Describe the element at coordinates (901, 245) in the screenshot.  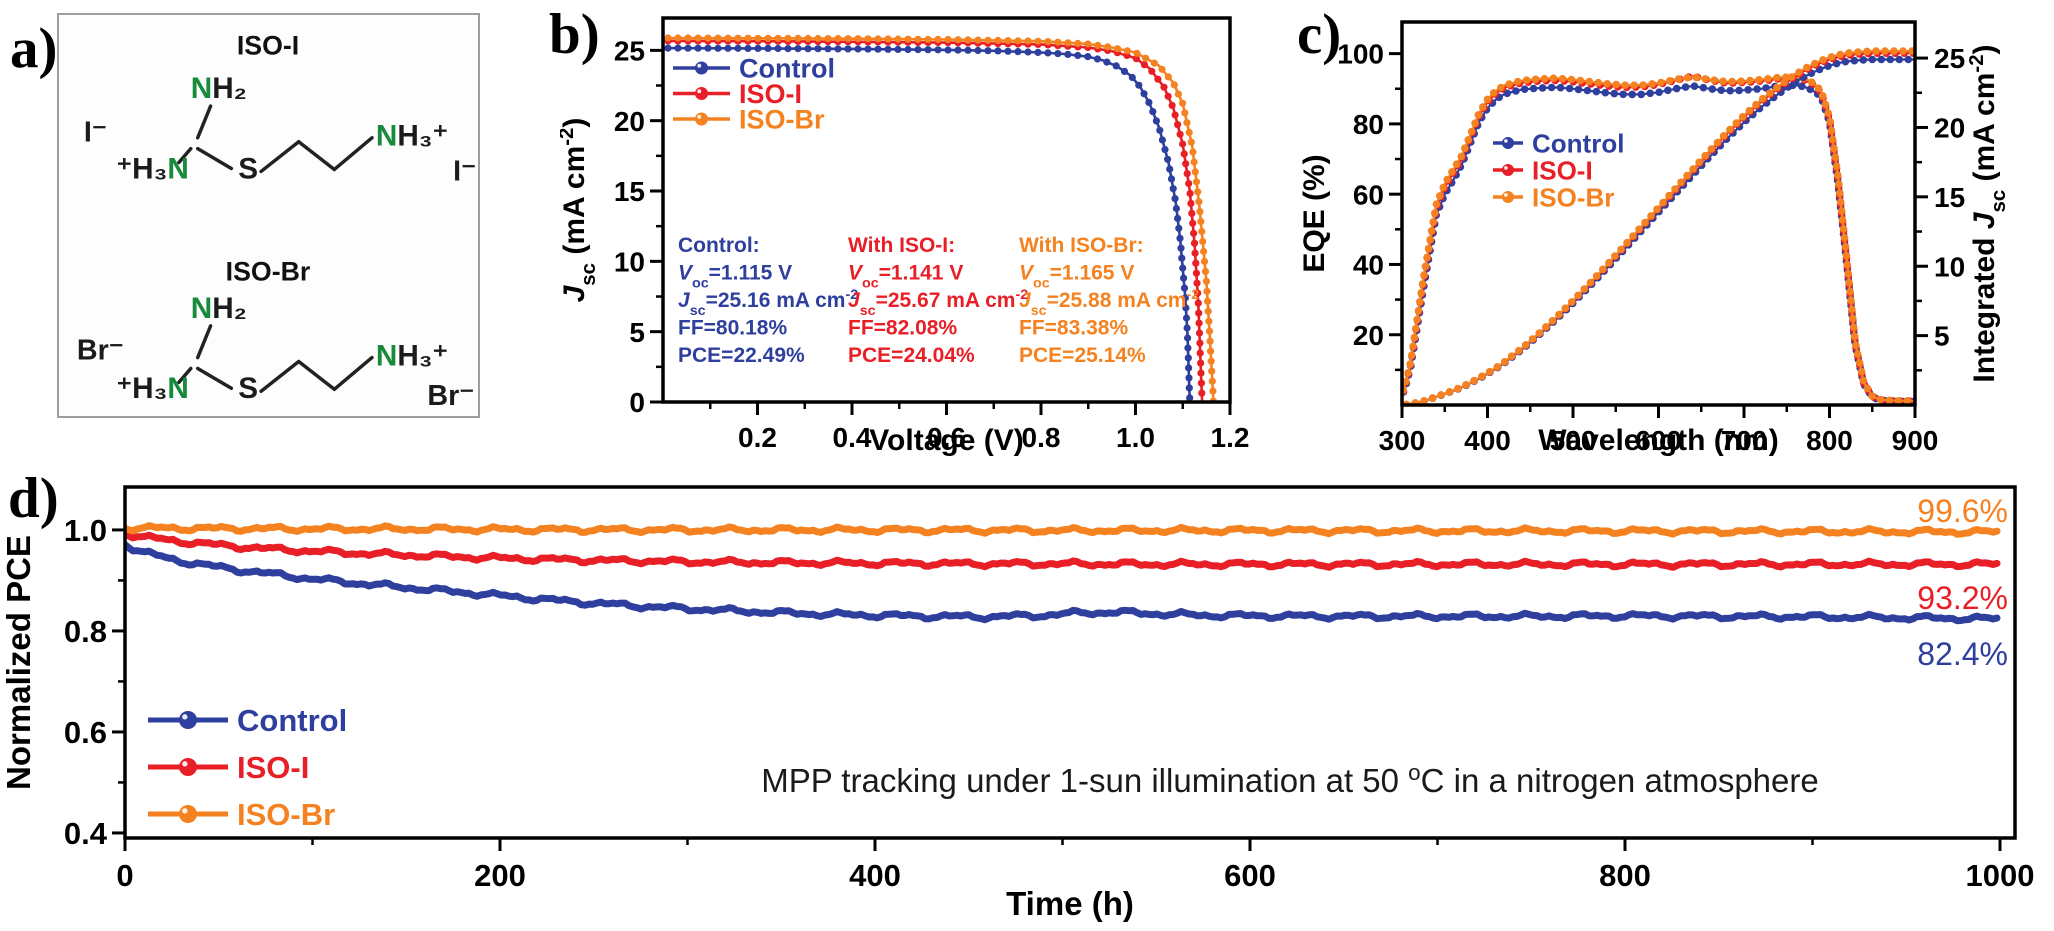
I see `stats-line: With ISO-I:` at that location.